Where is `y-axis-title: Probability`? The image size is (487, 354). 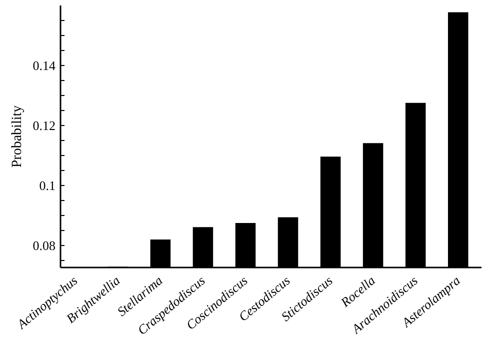
y-axis-title: Probability is located at coordinates (17, 136).